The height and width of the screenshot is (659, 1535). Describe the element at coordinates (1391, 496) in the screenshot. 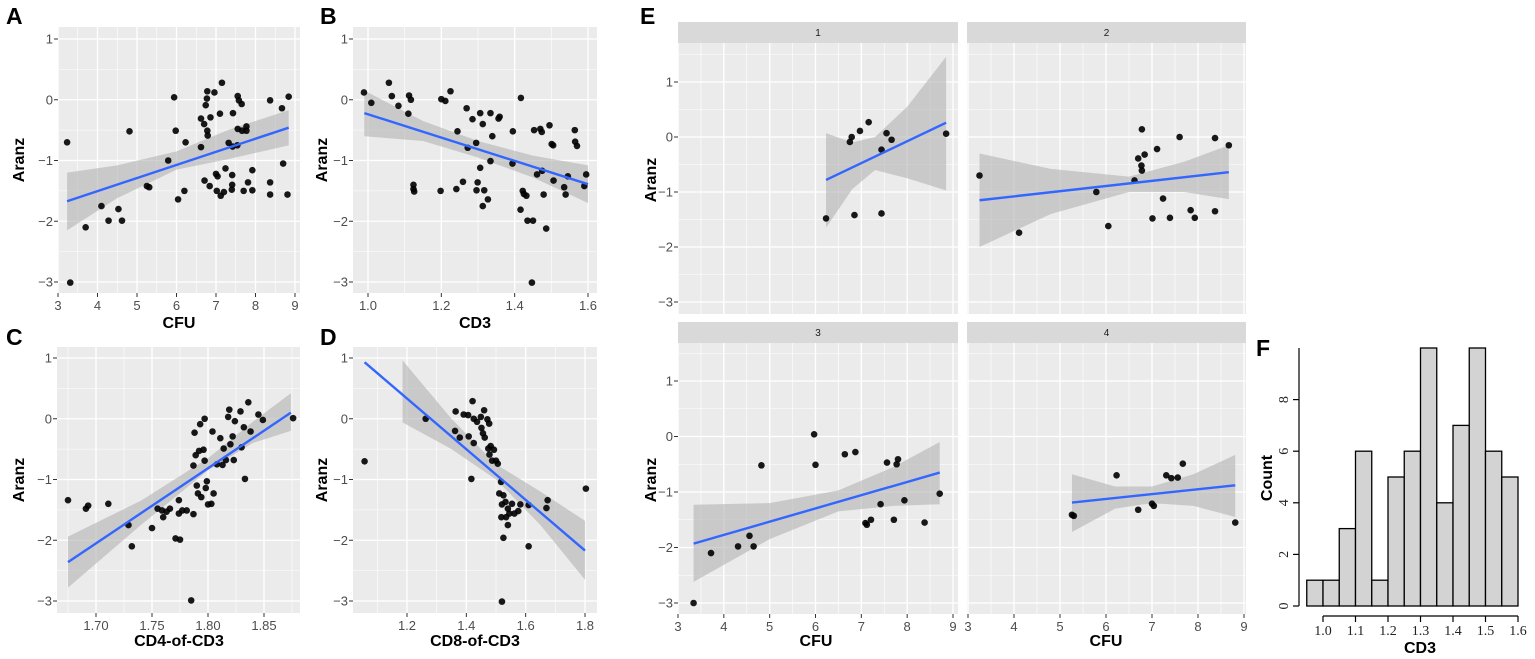

I see `panel-f: 0 2 4 6 8 1.0 1.1 1.2 1.3 1.4 1.5 1.6 F Count CD3` at that location.